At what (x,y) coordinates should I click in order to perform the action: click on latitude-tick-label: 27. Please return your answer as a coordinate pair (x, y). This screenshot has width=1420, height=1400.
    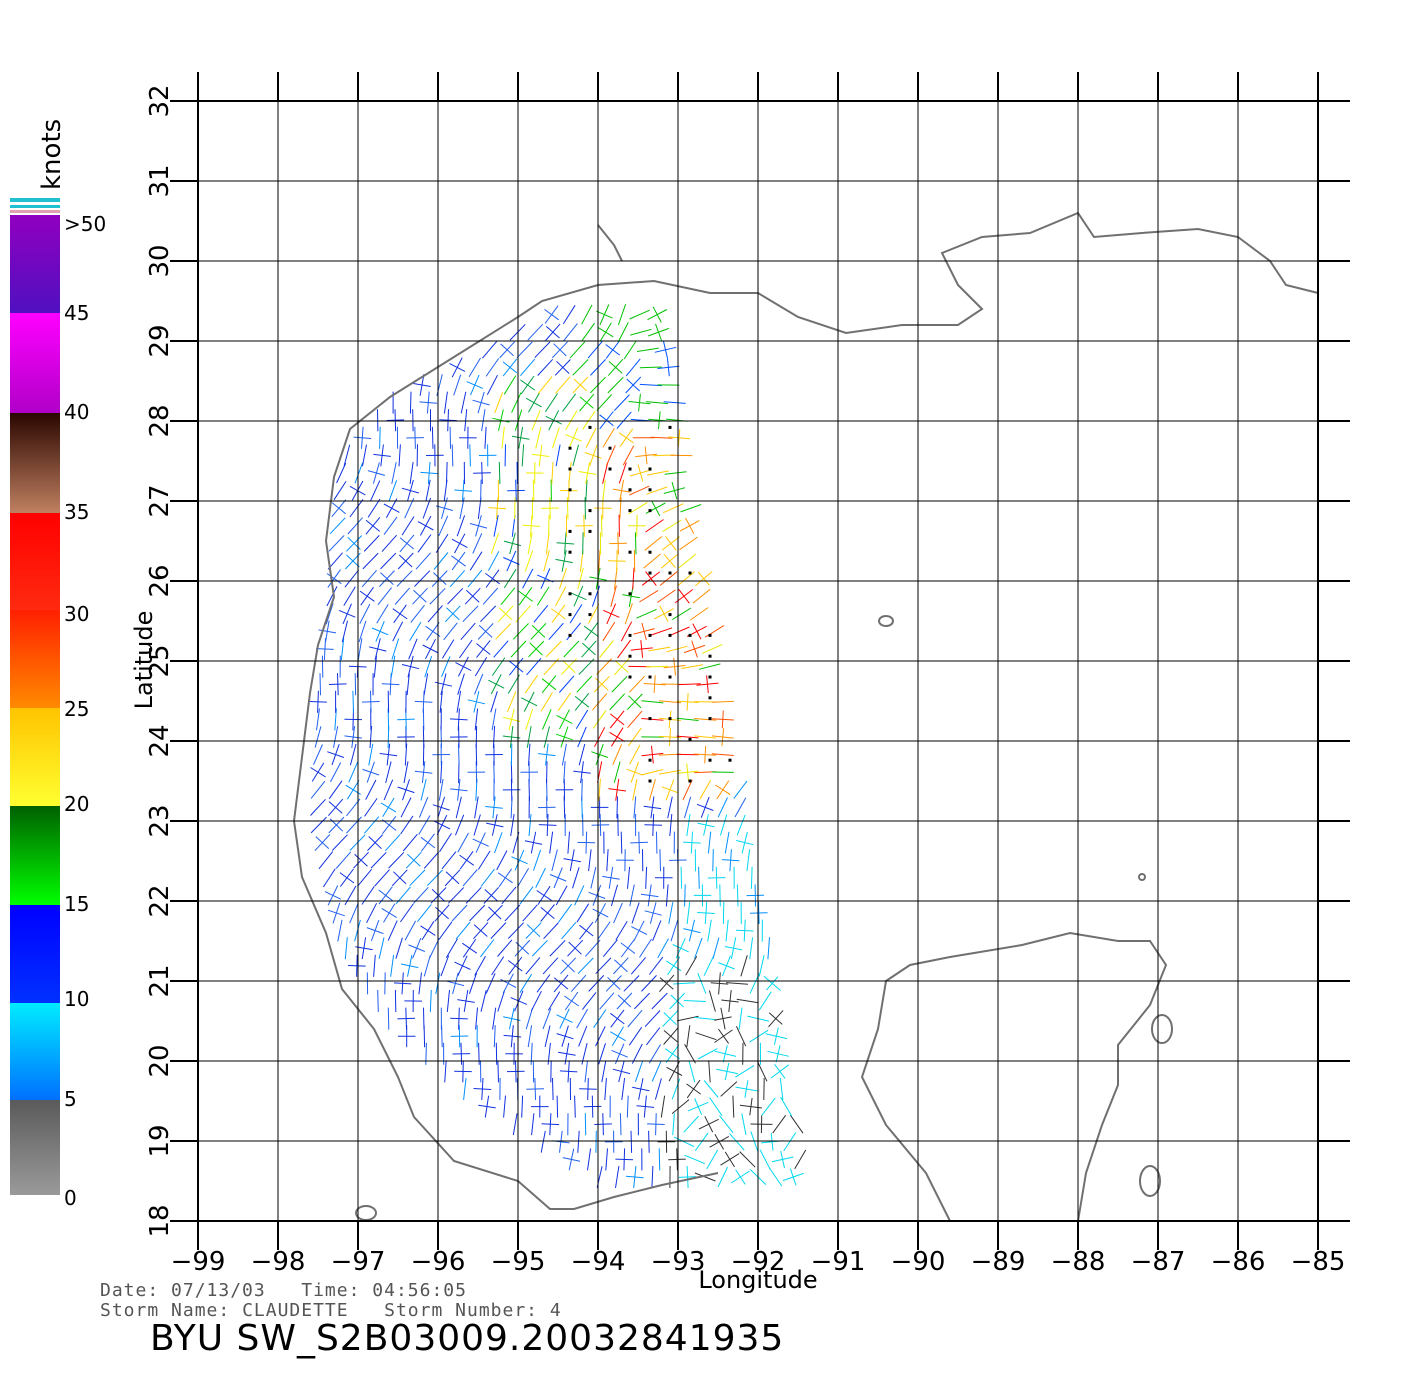
    Looking at the image, I should click on (160, 500).